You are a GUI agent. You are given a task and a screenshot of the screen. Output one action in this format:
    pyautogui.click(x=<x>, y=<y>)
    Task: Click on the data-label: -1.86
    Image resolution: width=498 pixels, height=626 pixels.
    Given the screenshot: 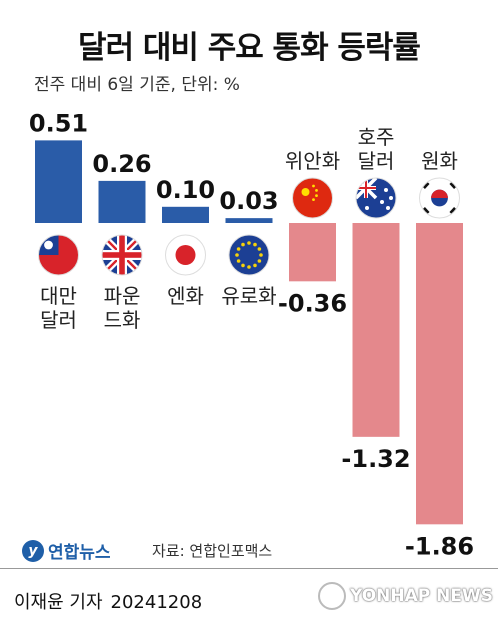 What is the action you would take?
    pyautogui.click(x=439, y=546)
    